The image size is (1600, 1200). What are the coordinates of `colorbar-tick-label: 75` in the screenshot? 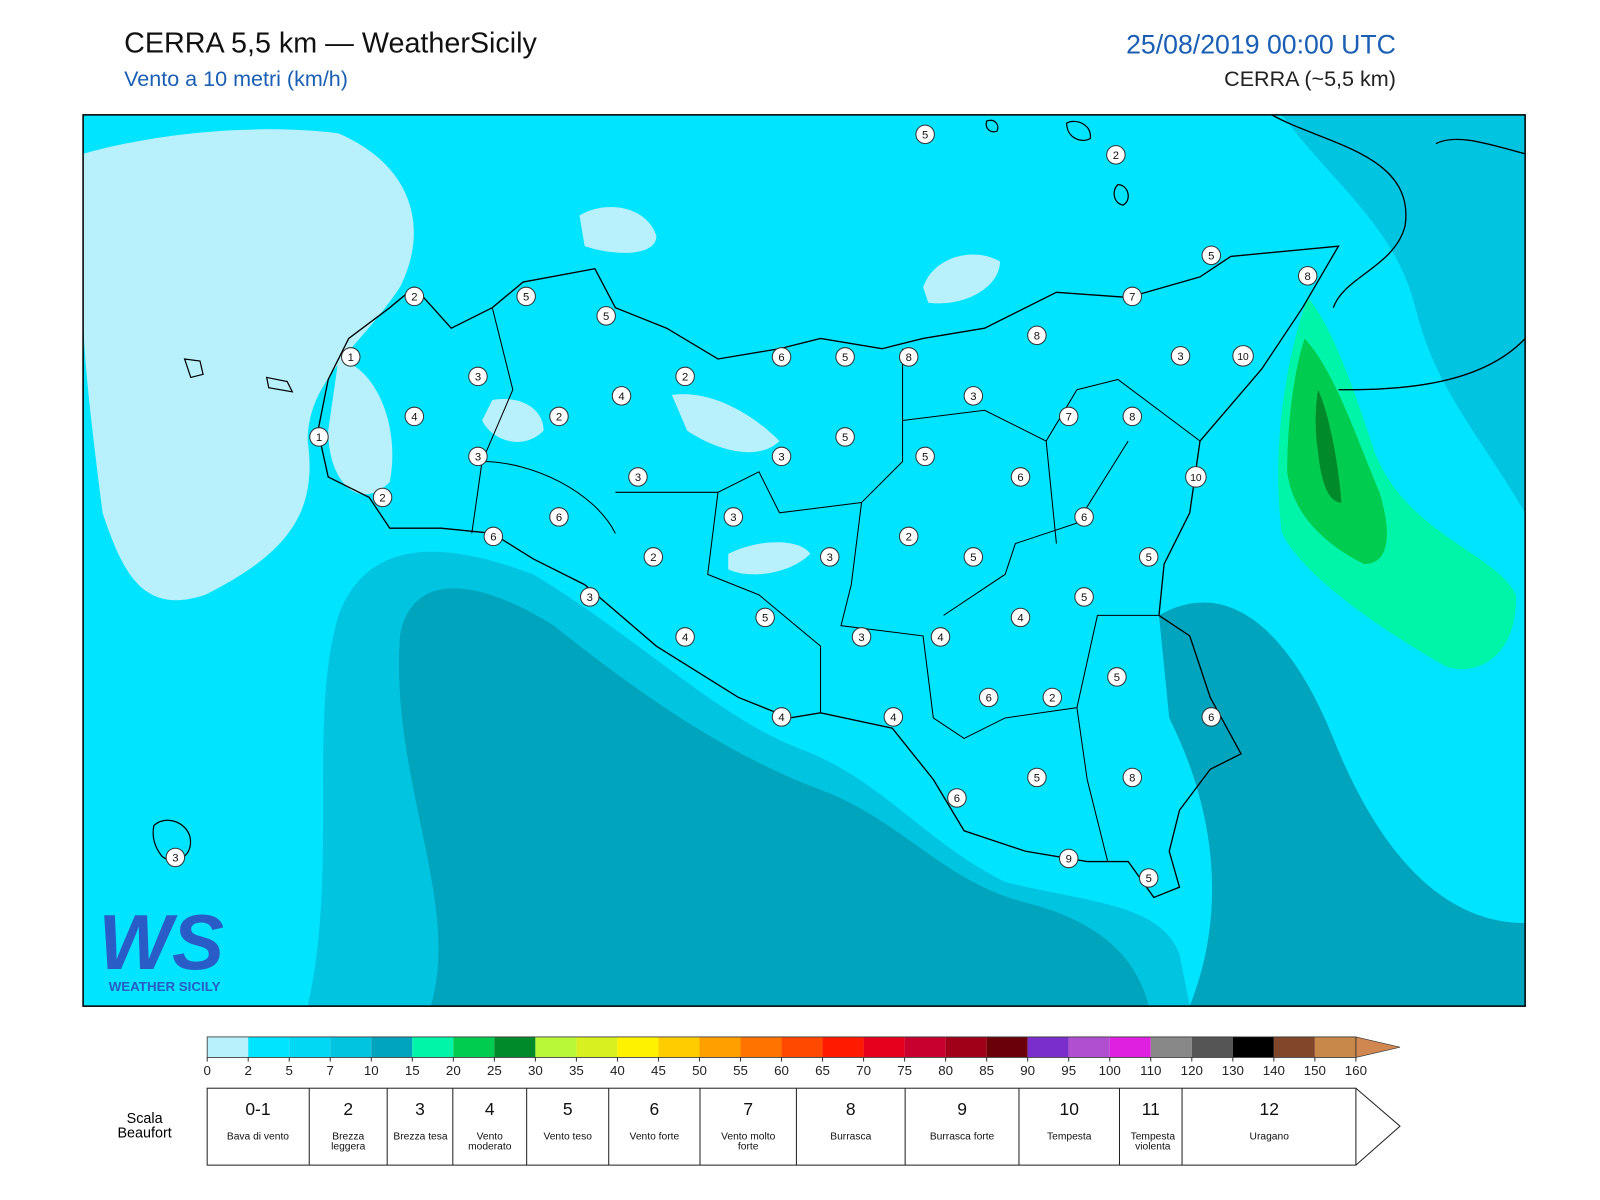 It's located at (904, 1070).